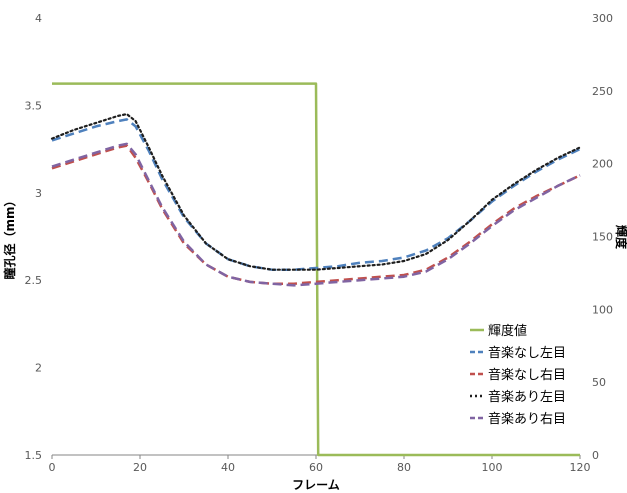  Describe the element at coordinates (527, 397) in the screenshot. I see `legend-label-4: 音楽あり左目` at that location.